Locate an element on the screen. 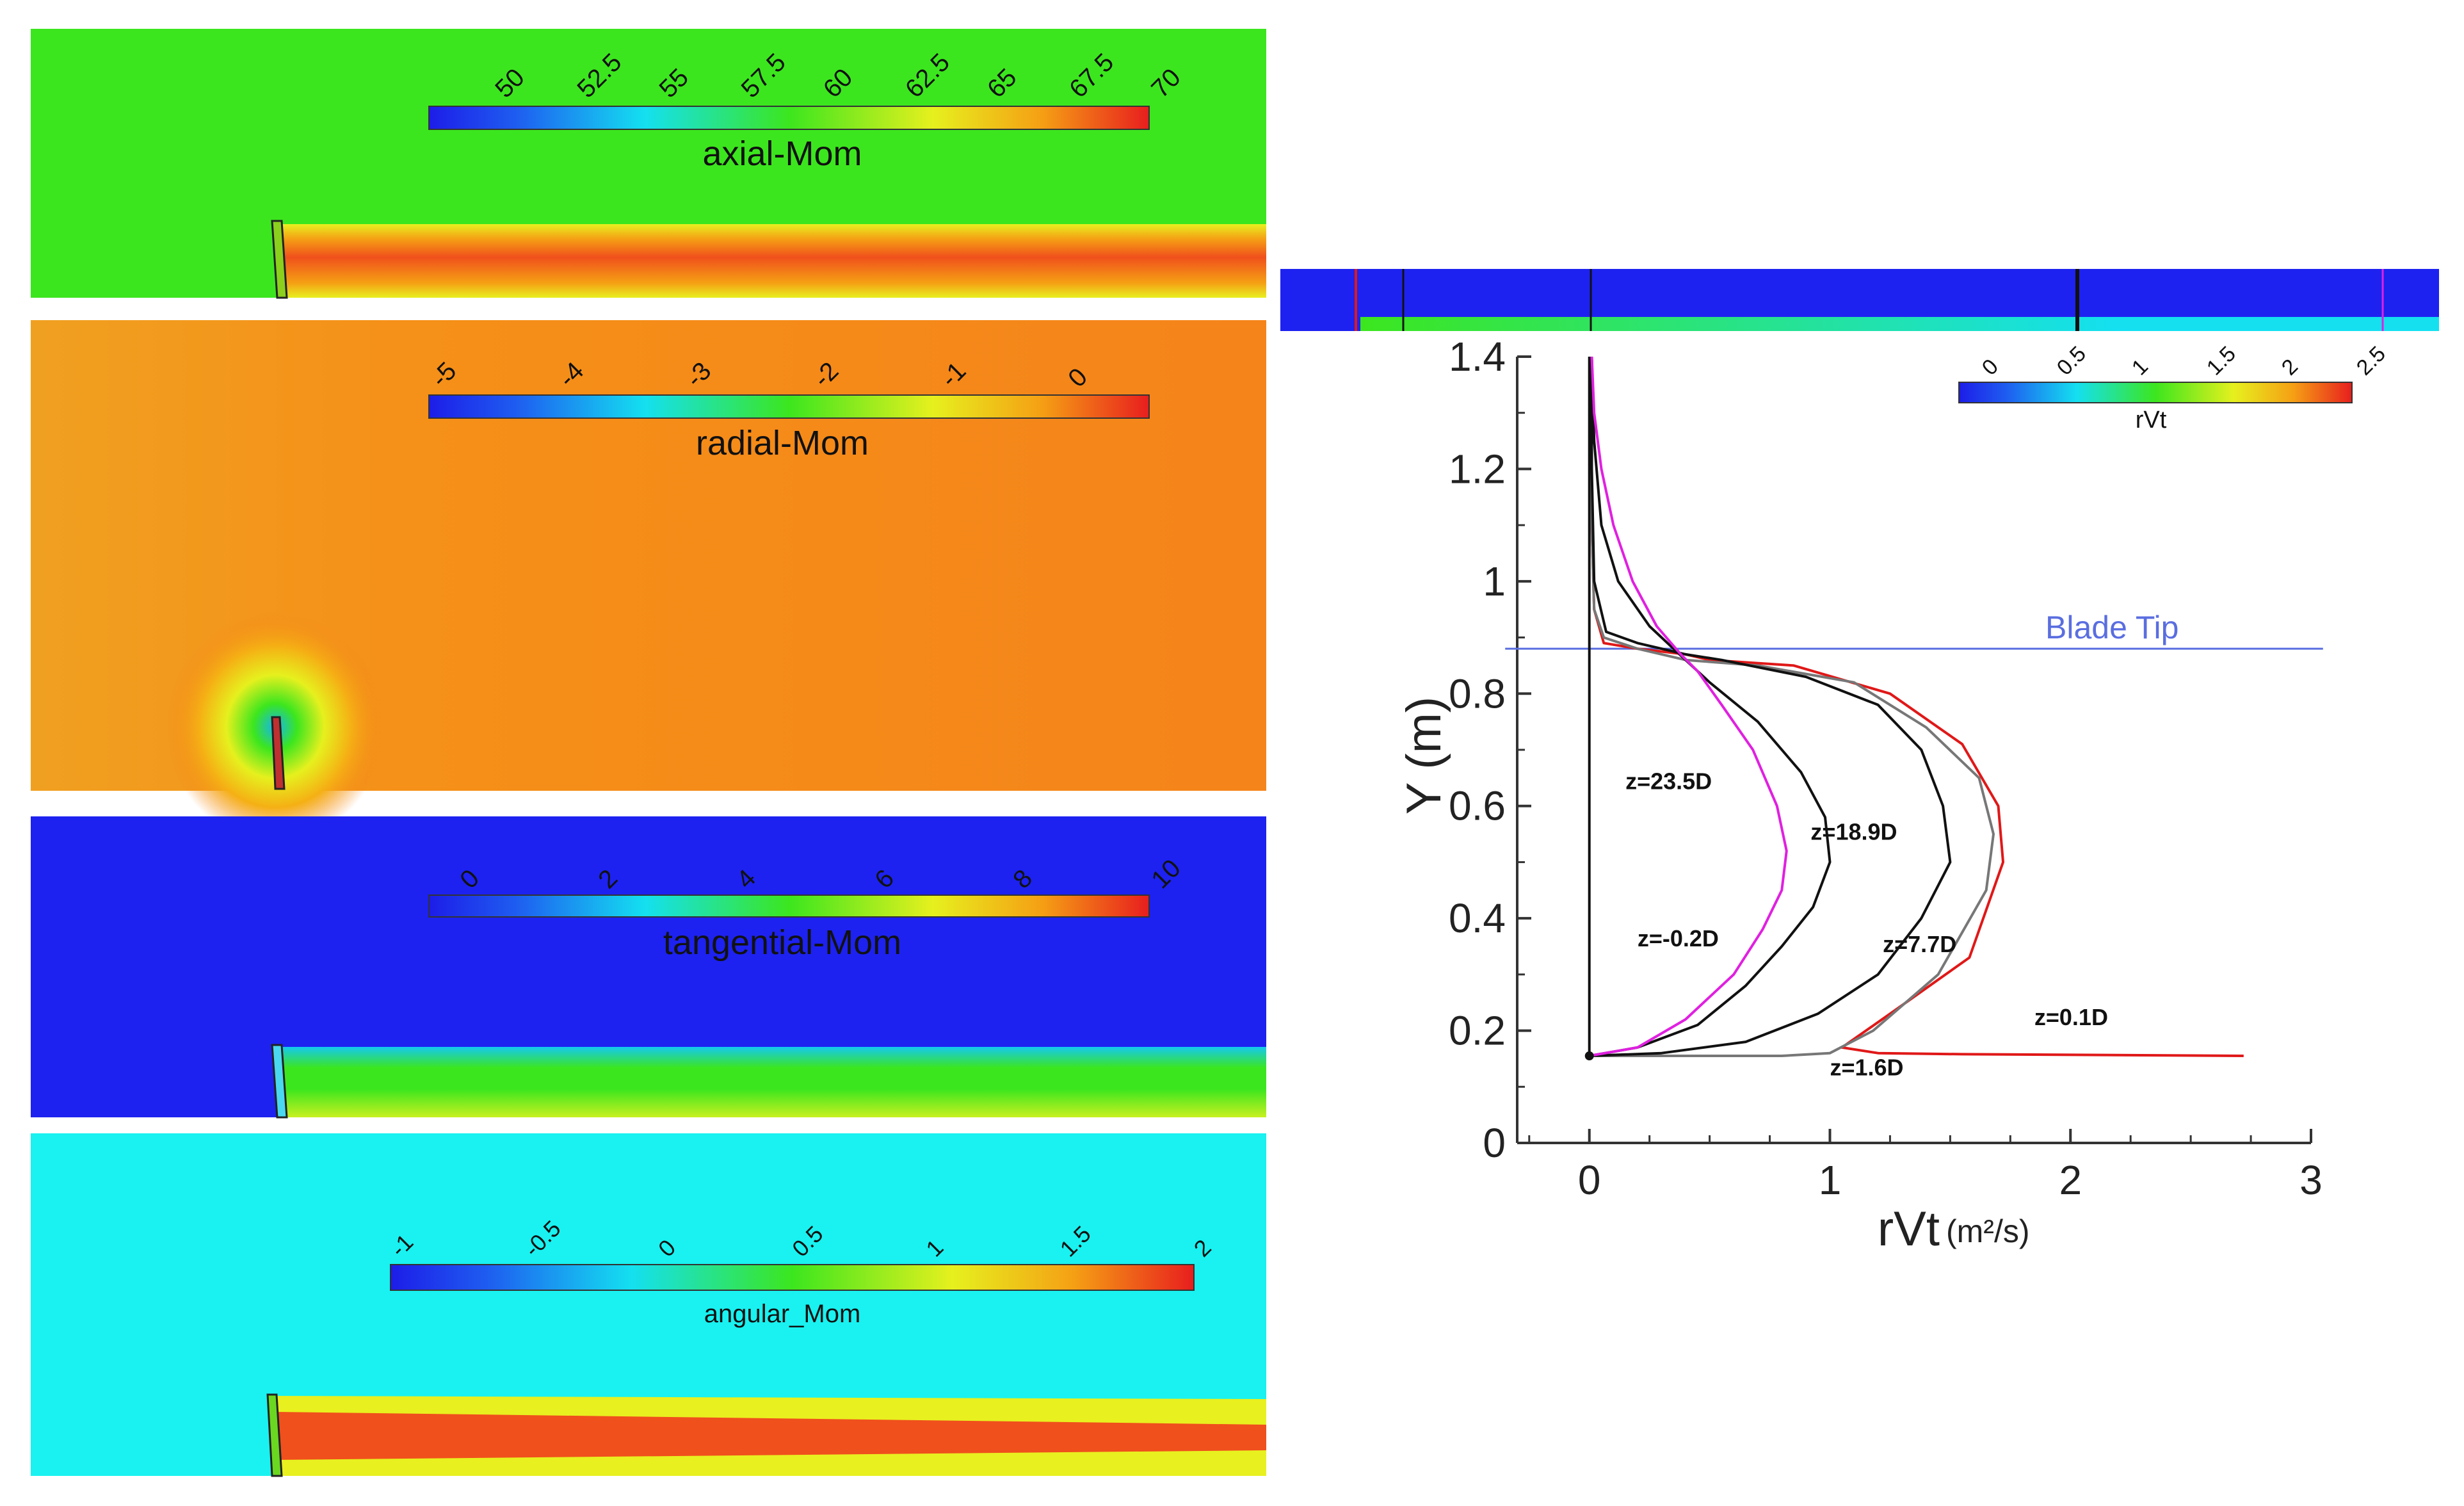 This screenshot has height=1506, width=2464. x-tick-label: 1 is located at coordinates (1830, 1180).